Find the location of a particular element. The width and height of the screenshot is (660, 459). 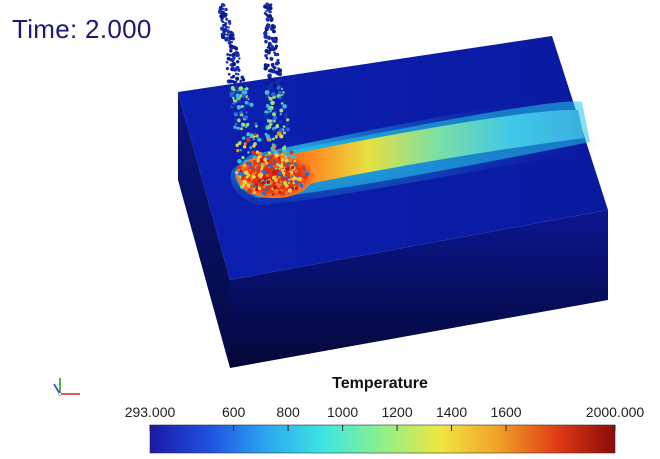

color-bar-tick-label: 1200 is located at coordinates (396, 412).